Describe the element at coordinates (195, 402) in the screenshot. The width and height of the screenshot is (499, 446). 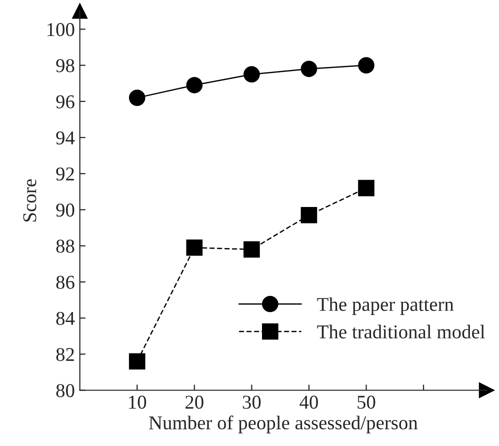
I see `x-tick-label: 20` at that location.